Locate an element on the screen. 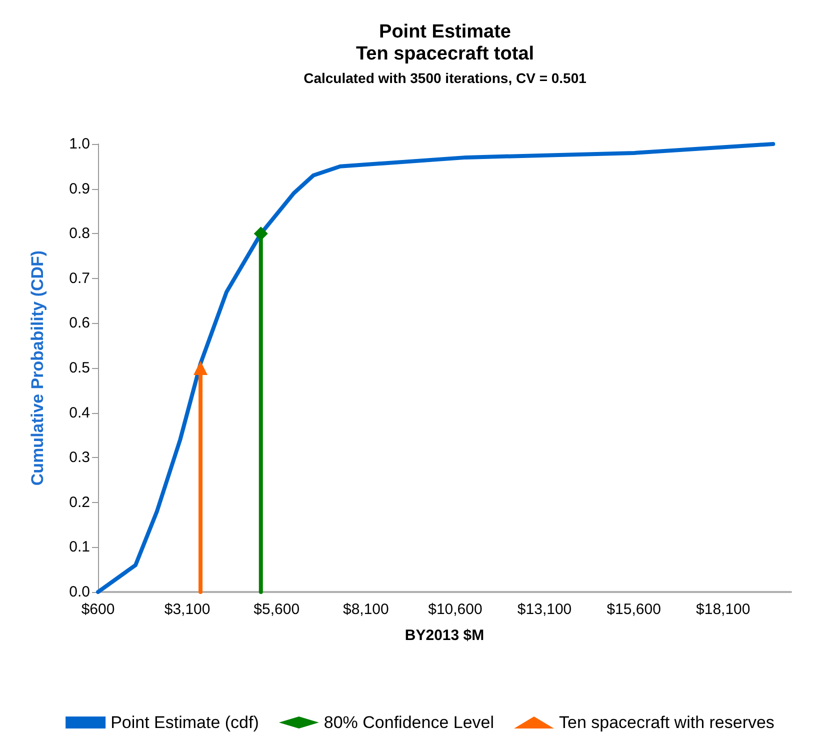 This screenshot has height=738, width=840. y-tick-label: 1.0 is located at coordinates (79, 144).